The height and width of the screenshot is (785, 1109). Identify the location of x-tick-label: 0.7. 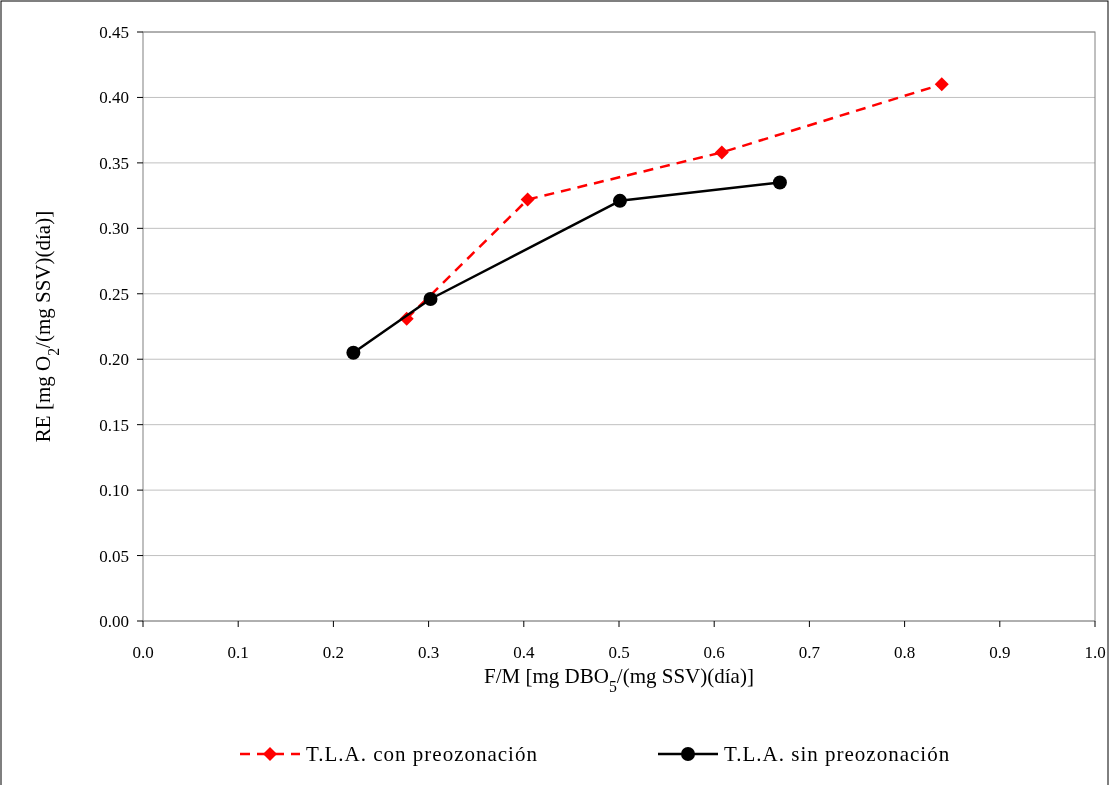
(809, 652).